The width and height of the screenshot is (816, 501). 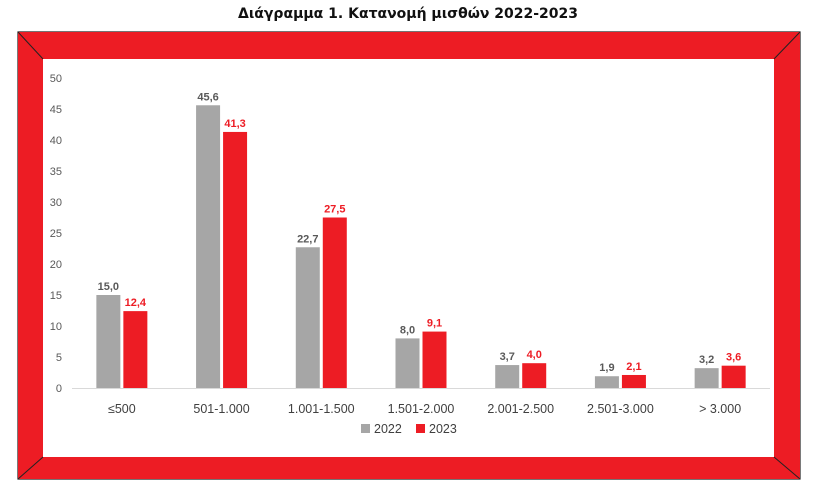 What do you see at coordinates (56, 234) in the screenshot?
I see `y-tick-label: 25` at bounding box center [56, 234].